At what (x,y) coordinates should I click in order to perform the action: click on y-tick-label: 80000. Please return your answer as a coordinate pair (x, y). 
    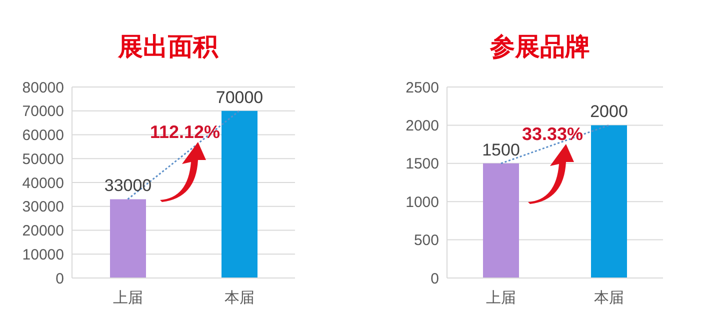
    Looking at the image, I should click on (43, 87).